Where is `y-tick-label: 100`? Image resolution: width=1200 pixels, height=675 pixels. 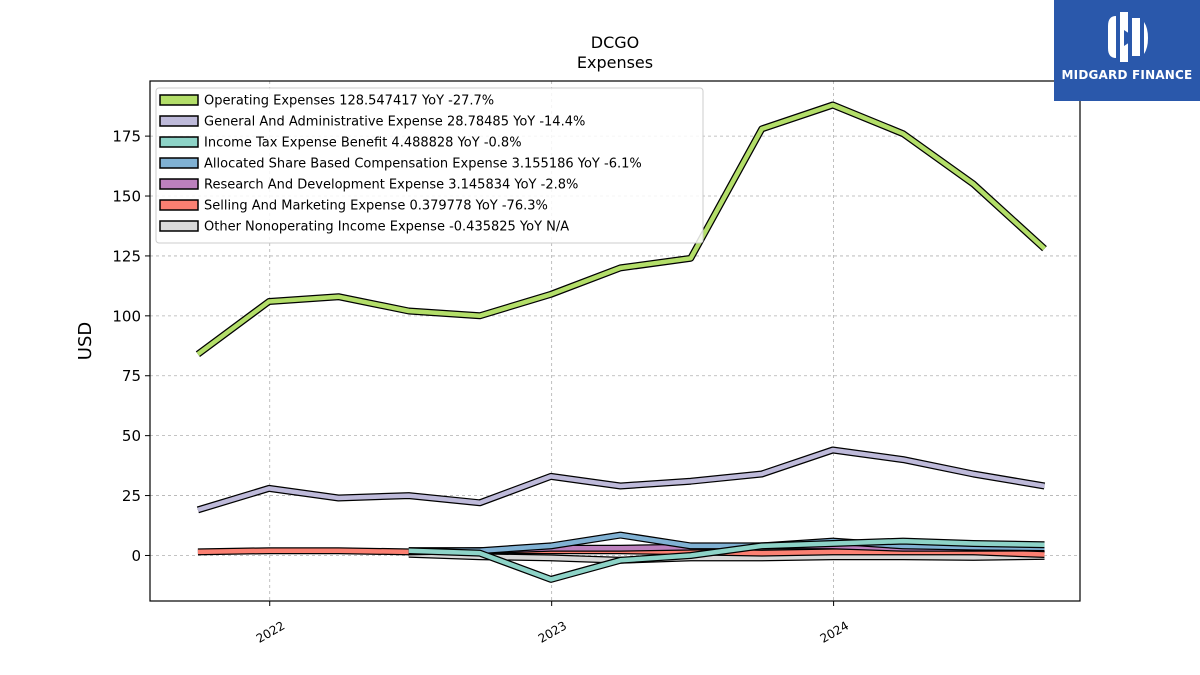 y-tick-label: 100 is located at coordinates (126, 316).